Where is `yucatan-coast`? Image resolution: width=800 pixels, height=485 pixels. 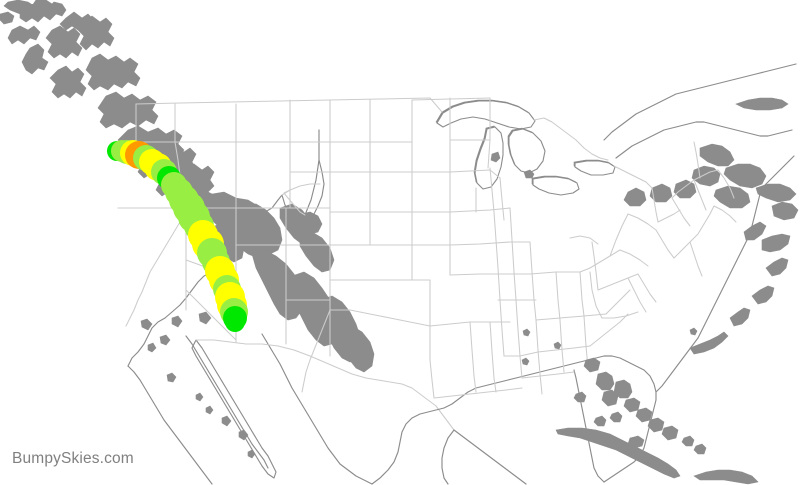 yucatan-coast is located at coordinates (490, 457).